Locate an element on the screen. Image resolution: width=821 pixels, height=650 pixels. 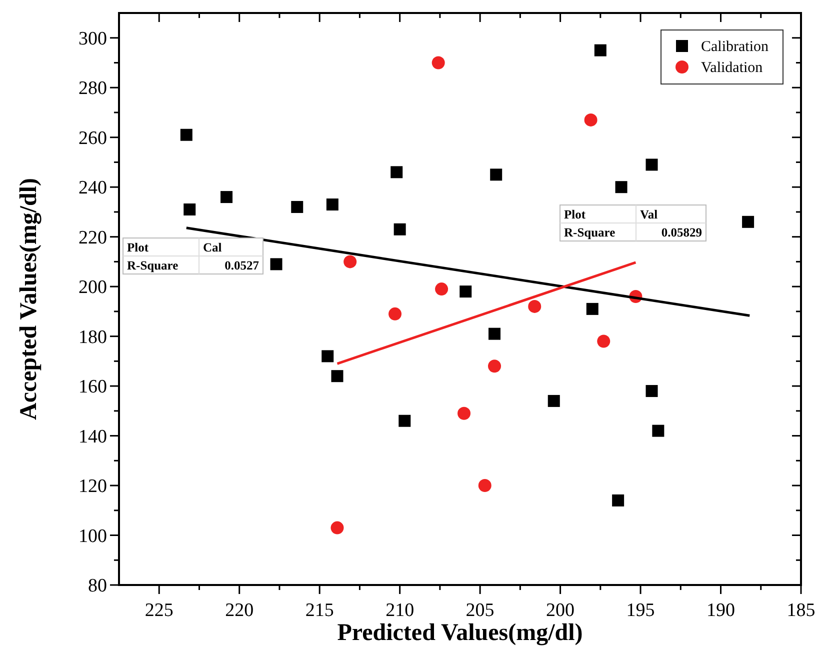
y-tick-label: 140 is located at coordinates (92, 437).